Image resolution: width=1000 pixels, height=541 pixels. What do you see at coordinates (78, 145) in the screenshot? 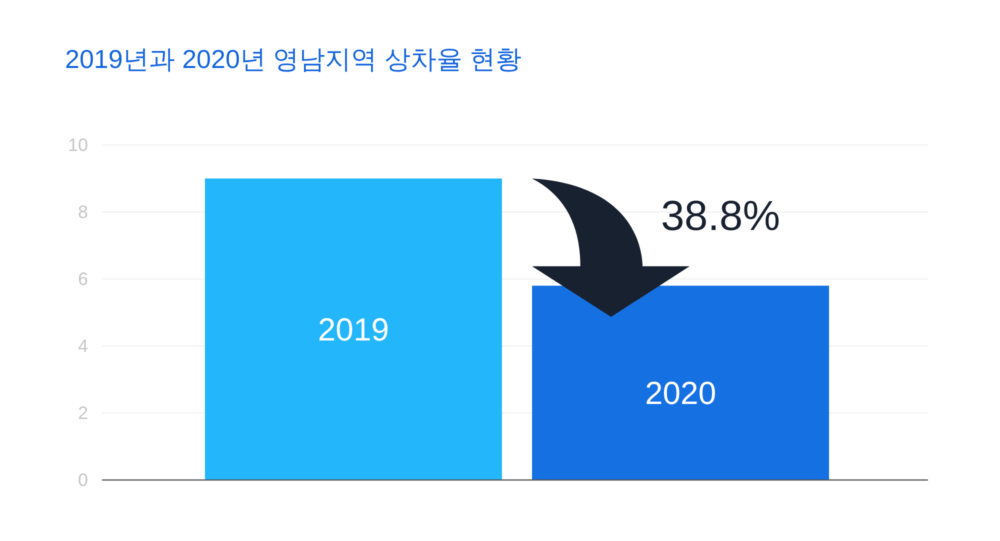
I see `y-tick-label: 10` at bounding box center [78, 145].